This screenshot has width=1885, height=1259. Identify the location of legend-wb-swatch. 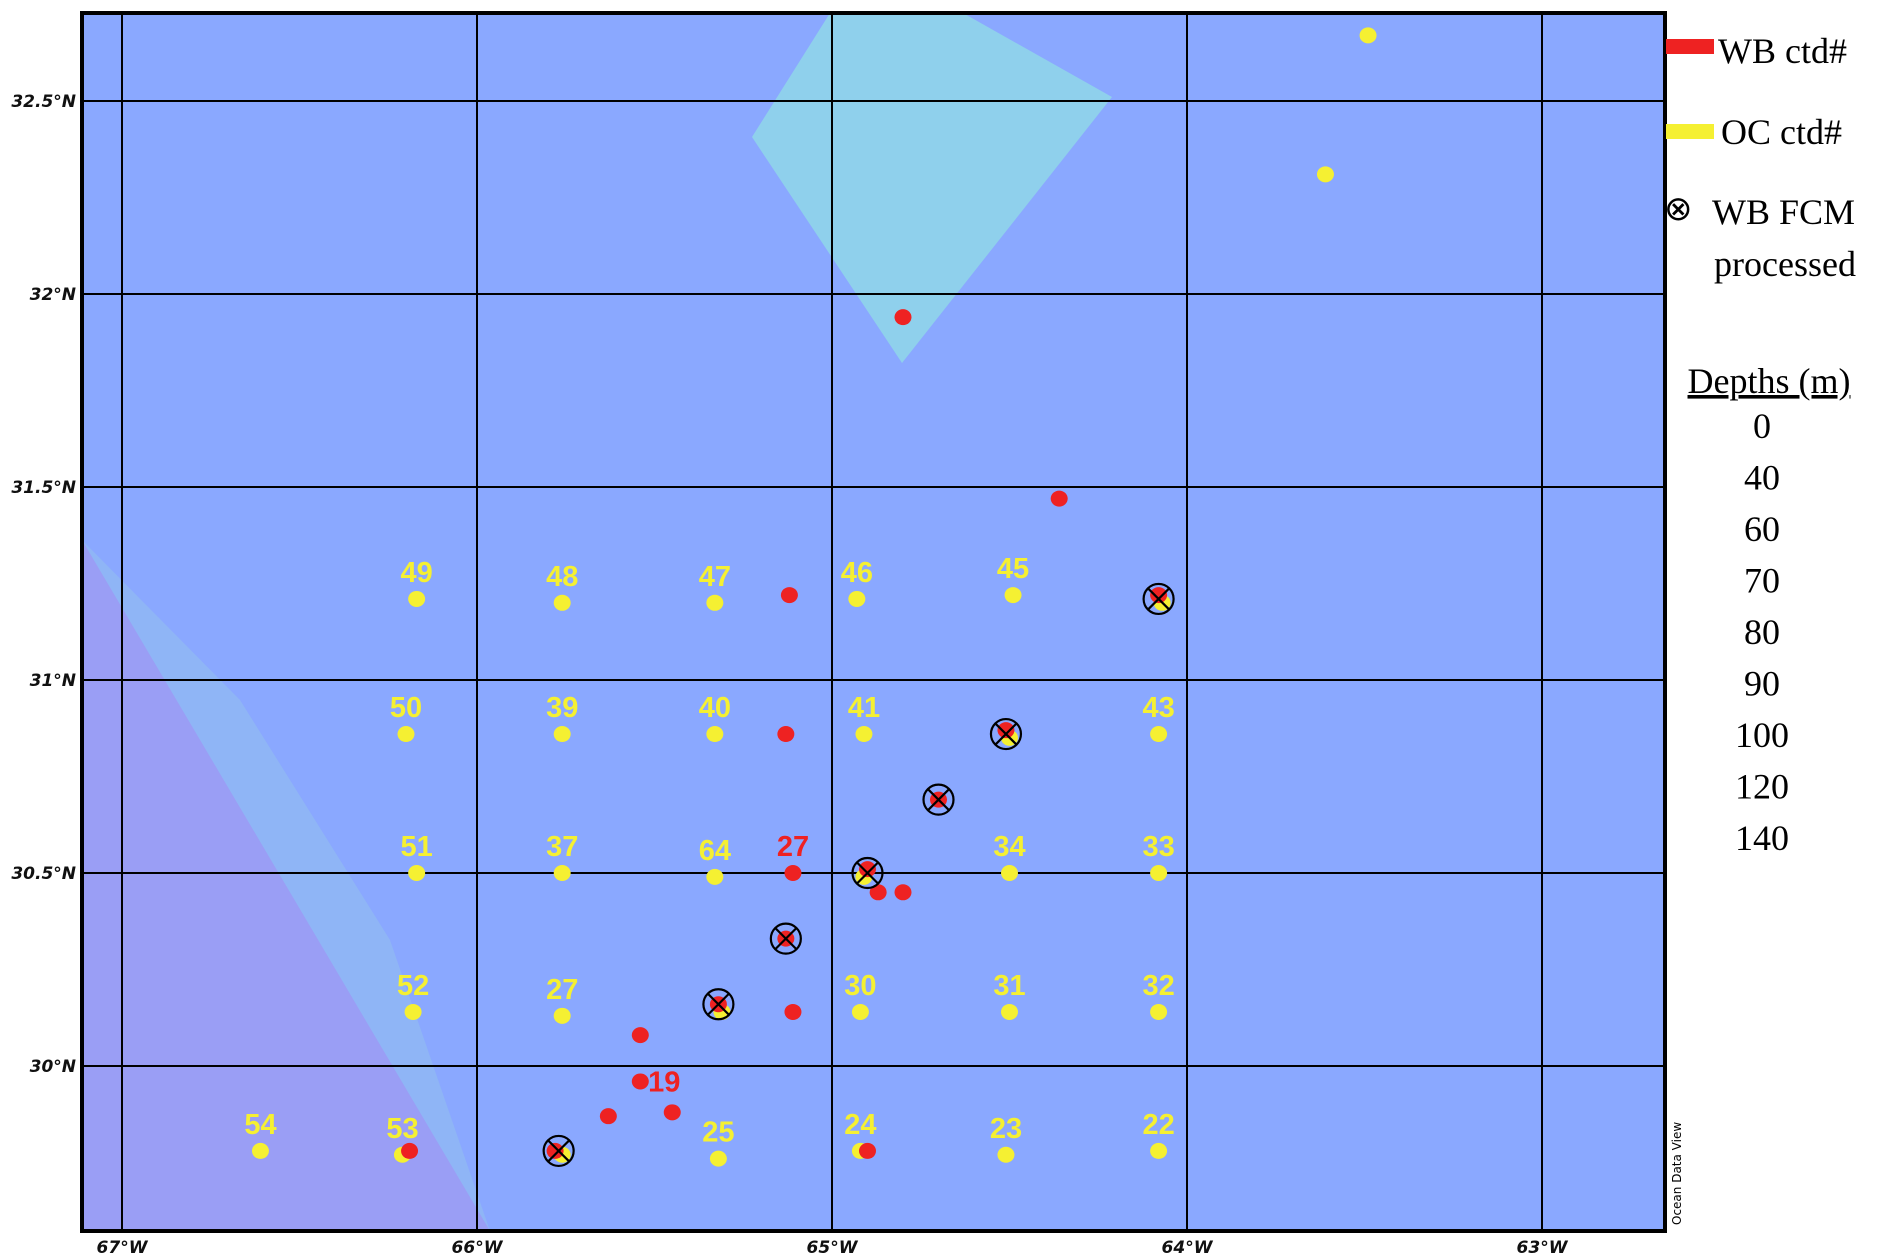
(1690, 46).